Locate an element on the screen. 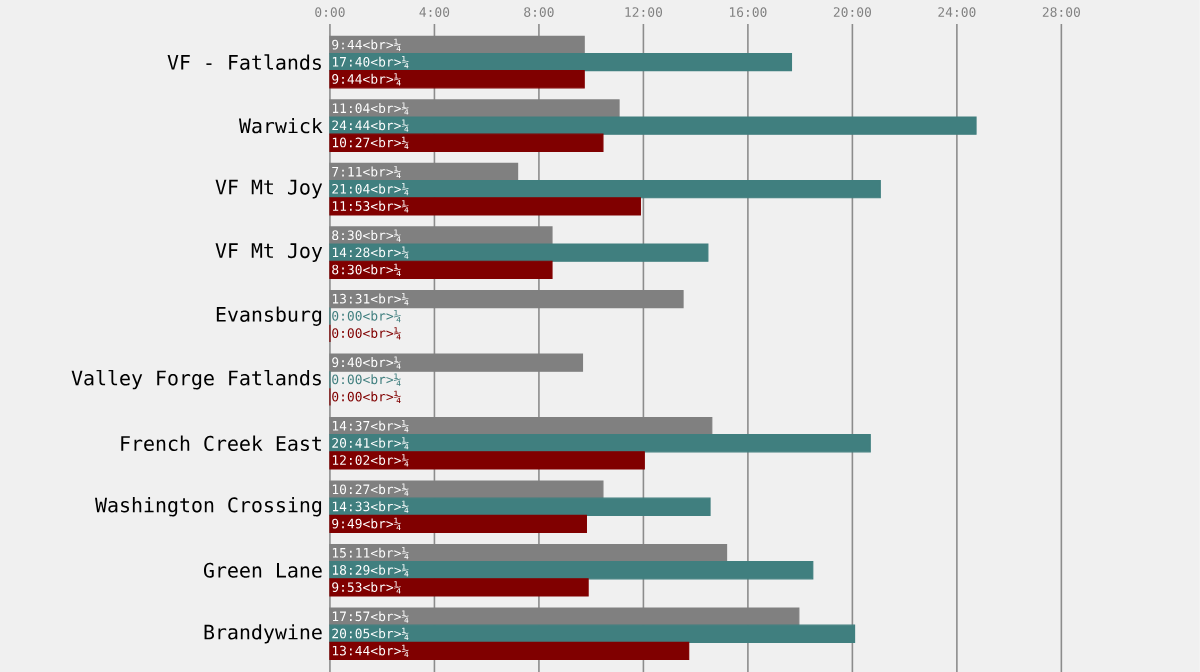  y-tick-label: Evansburg is located at coordinates (269, 316).